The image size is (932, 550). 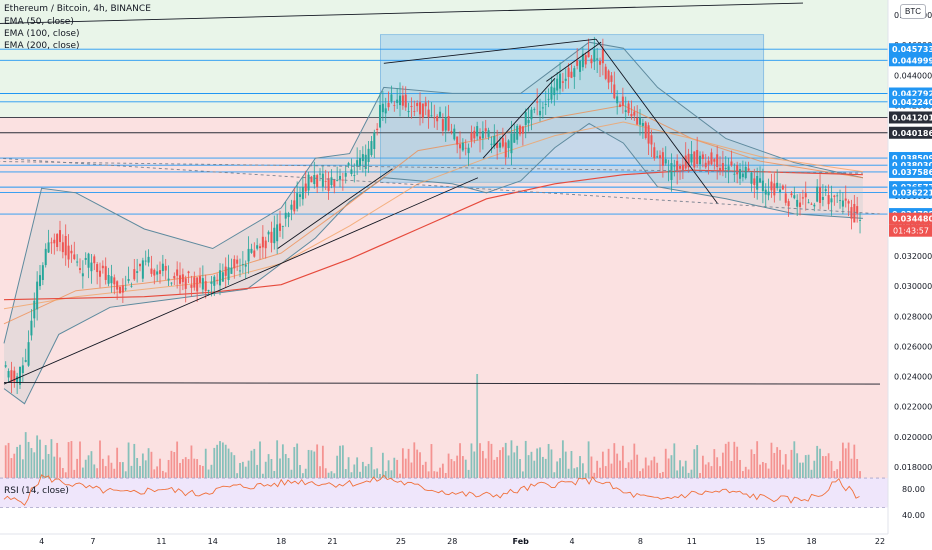 What do you see at coordinates (912, 172) in the screenshot?
I see `price-label-blue: 0.037586` at bounding box center [912, 172].